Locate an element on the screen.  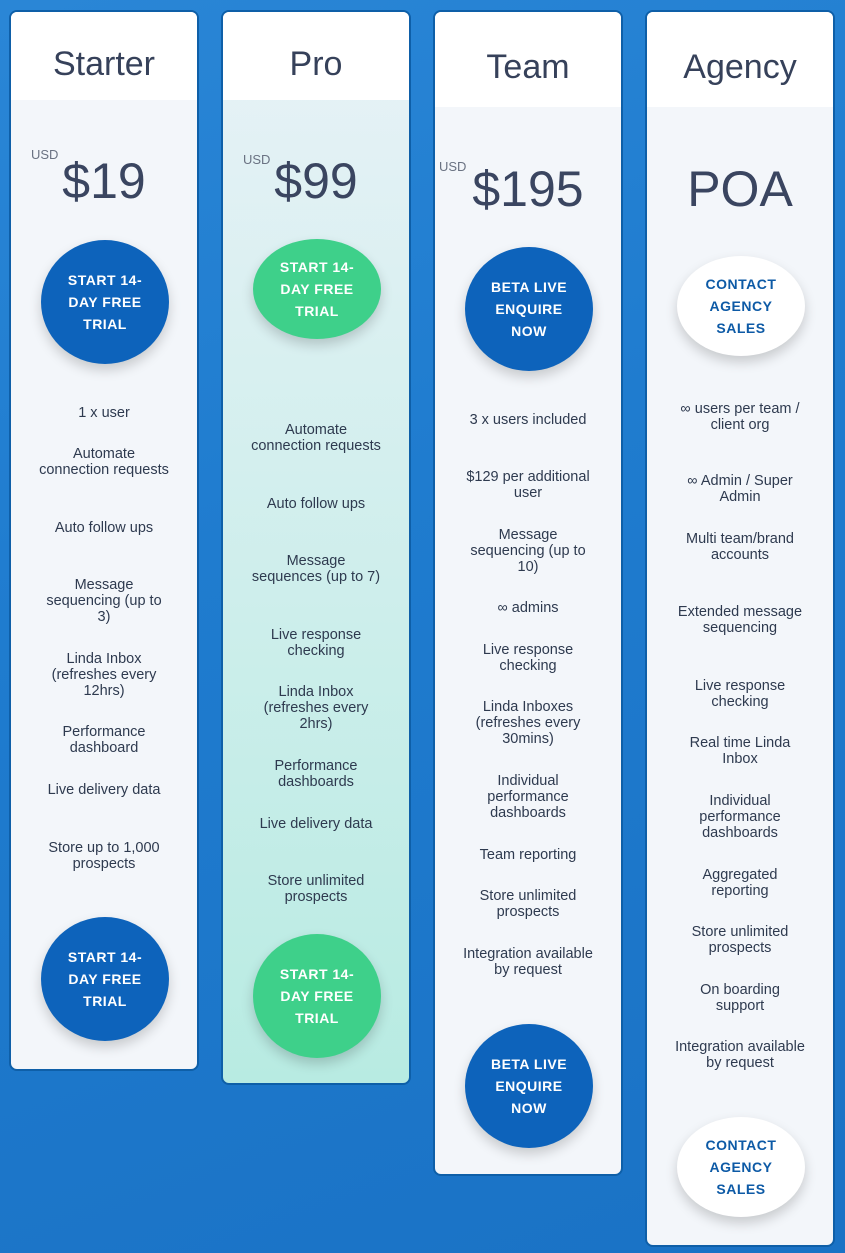
feature-item: Store up to 1,000 prospects is located at coordinates (104, 856).